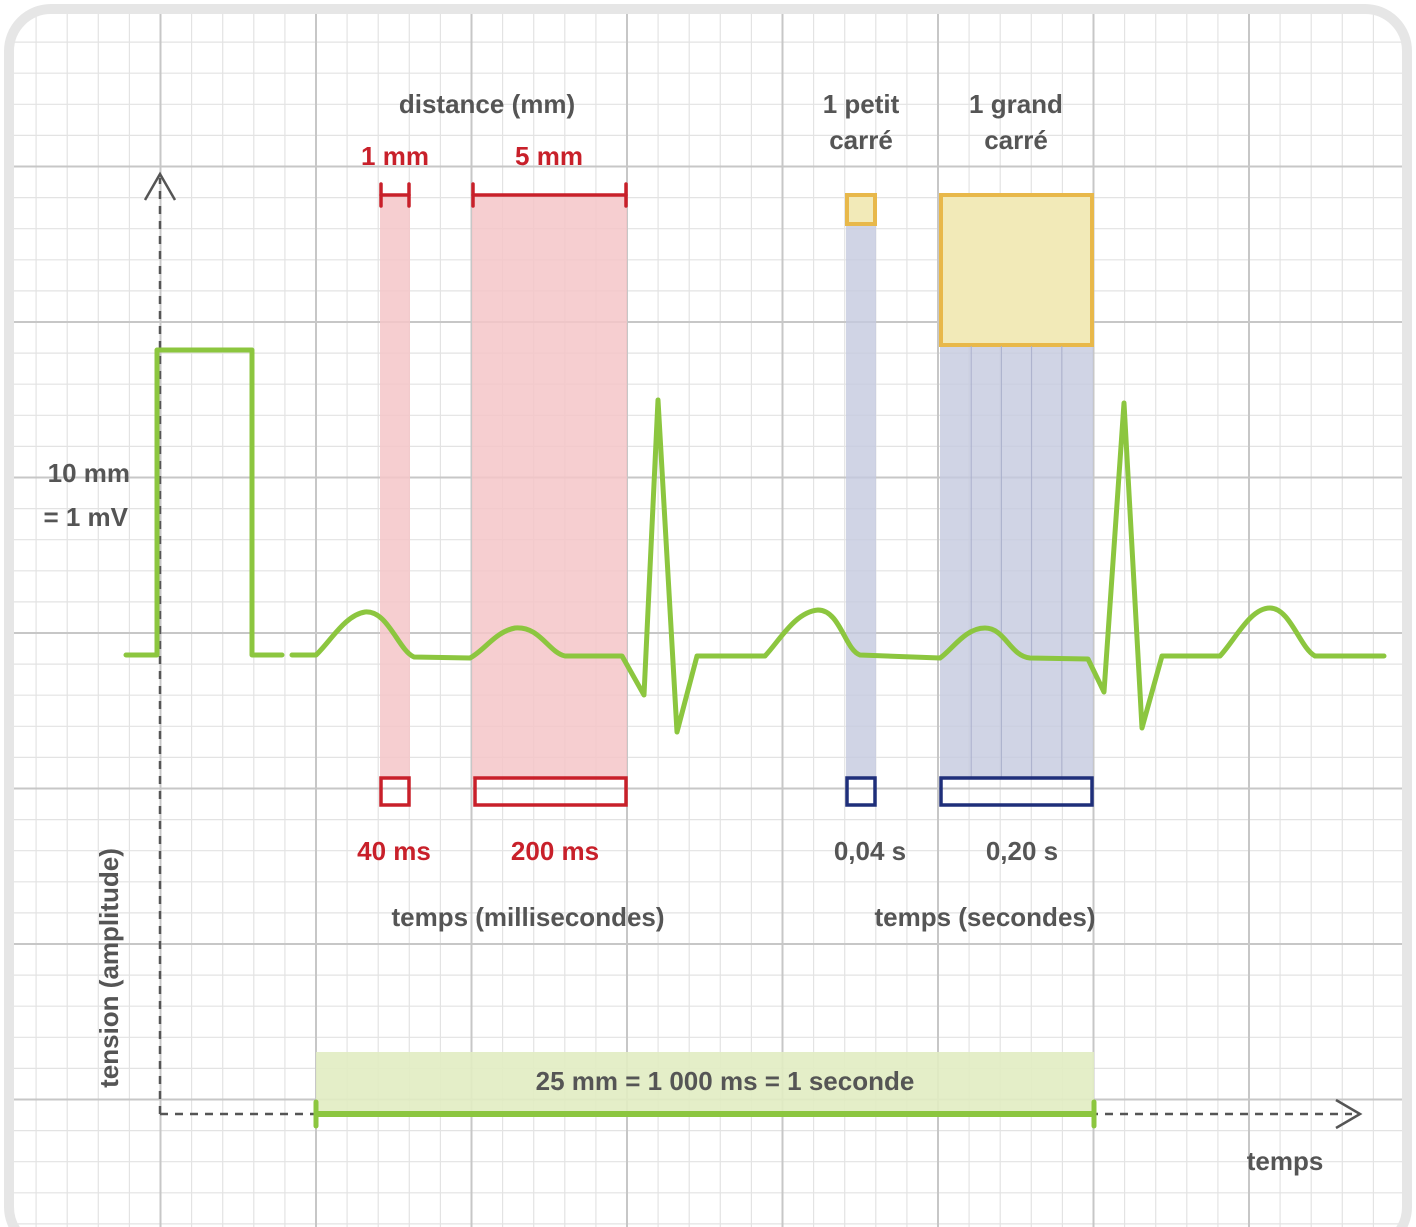  I want to click on y-axis-label: tension (amplitude), so click(109, 968).